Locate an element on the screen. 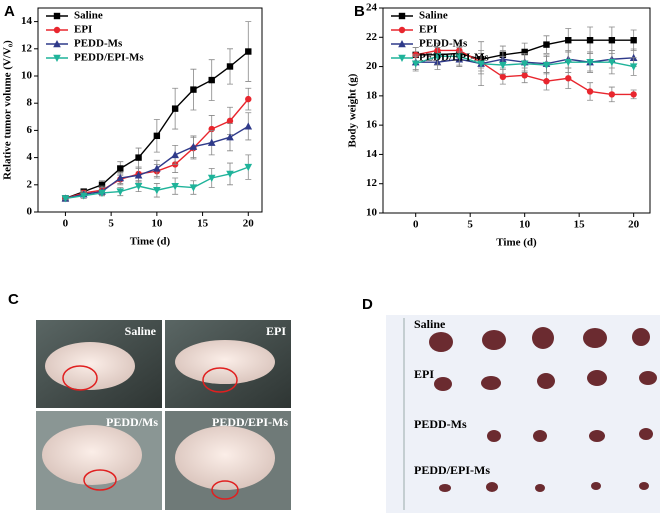 This screenshot has width=661, height=514. photo-caption: PEDD-Ms is located at coordinates (440, 424).